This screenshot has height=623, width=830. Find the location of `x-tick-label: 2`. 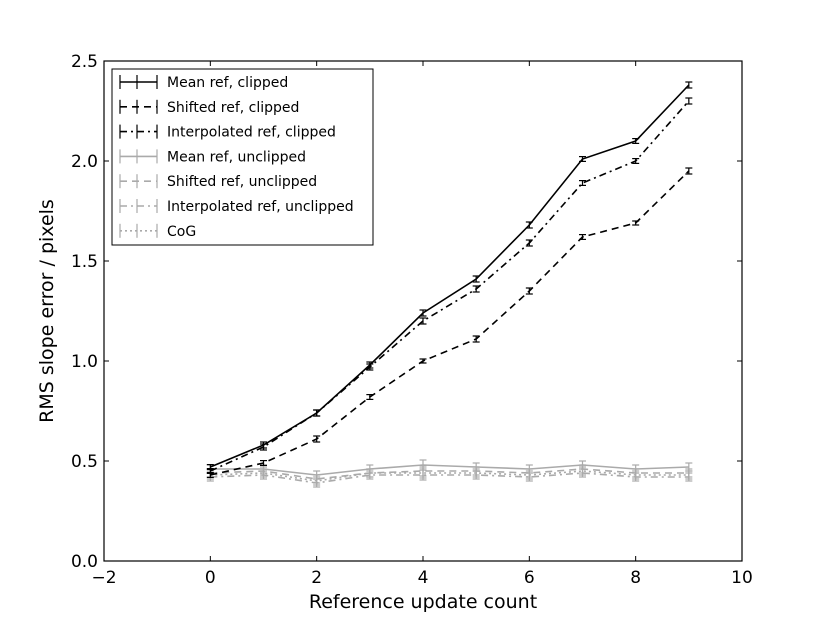

x-tick-label: 2 is located at coordinates (316, 578).